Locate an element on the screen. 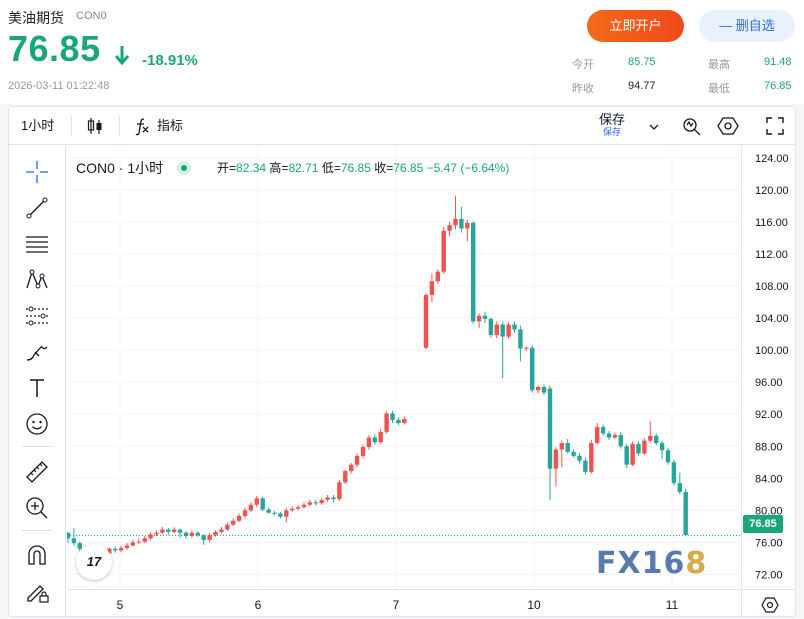 This screenshot has height=619, width=804. time-axis: 5 6 7 10 11 is located at coordinates (404, 602).